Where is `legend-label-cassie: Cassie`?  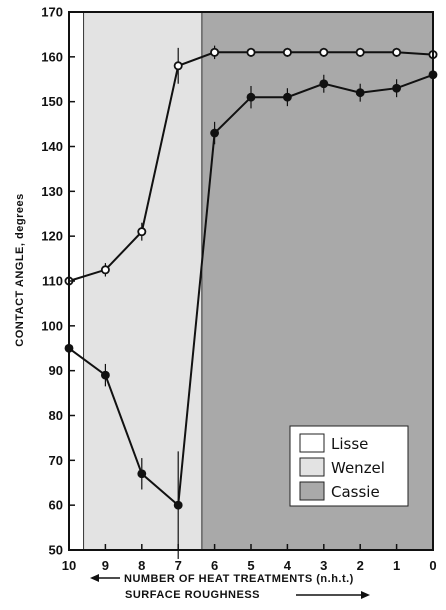
legend-label-cassie: Cassie is located at coordinates (355, 492).